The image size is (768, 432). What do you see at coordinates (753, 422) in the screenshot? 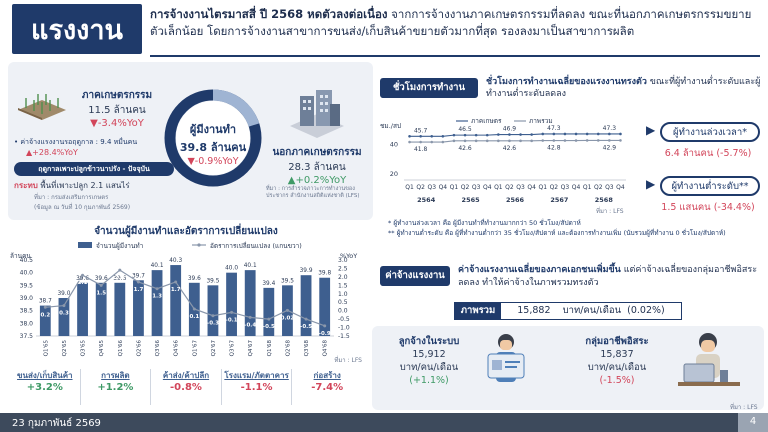
I see `page-number: 4` at bounding box center [753, 422].